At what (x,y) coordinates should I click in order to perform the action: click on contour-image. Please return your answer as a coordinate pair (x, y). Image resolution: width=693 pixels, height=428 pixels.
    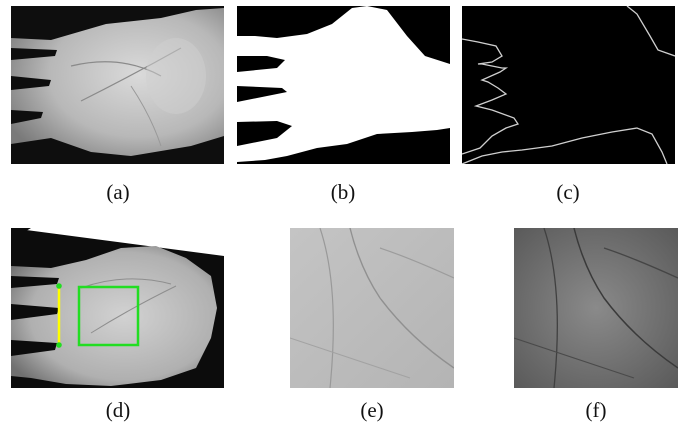
    Looking at the image, I should click on (568, 85).